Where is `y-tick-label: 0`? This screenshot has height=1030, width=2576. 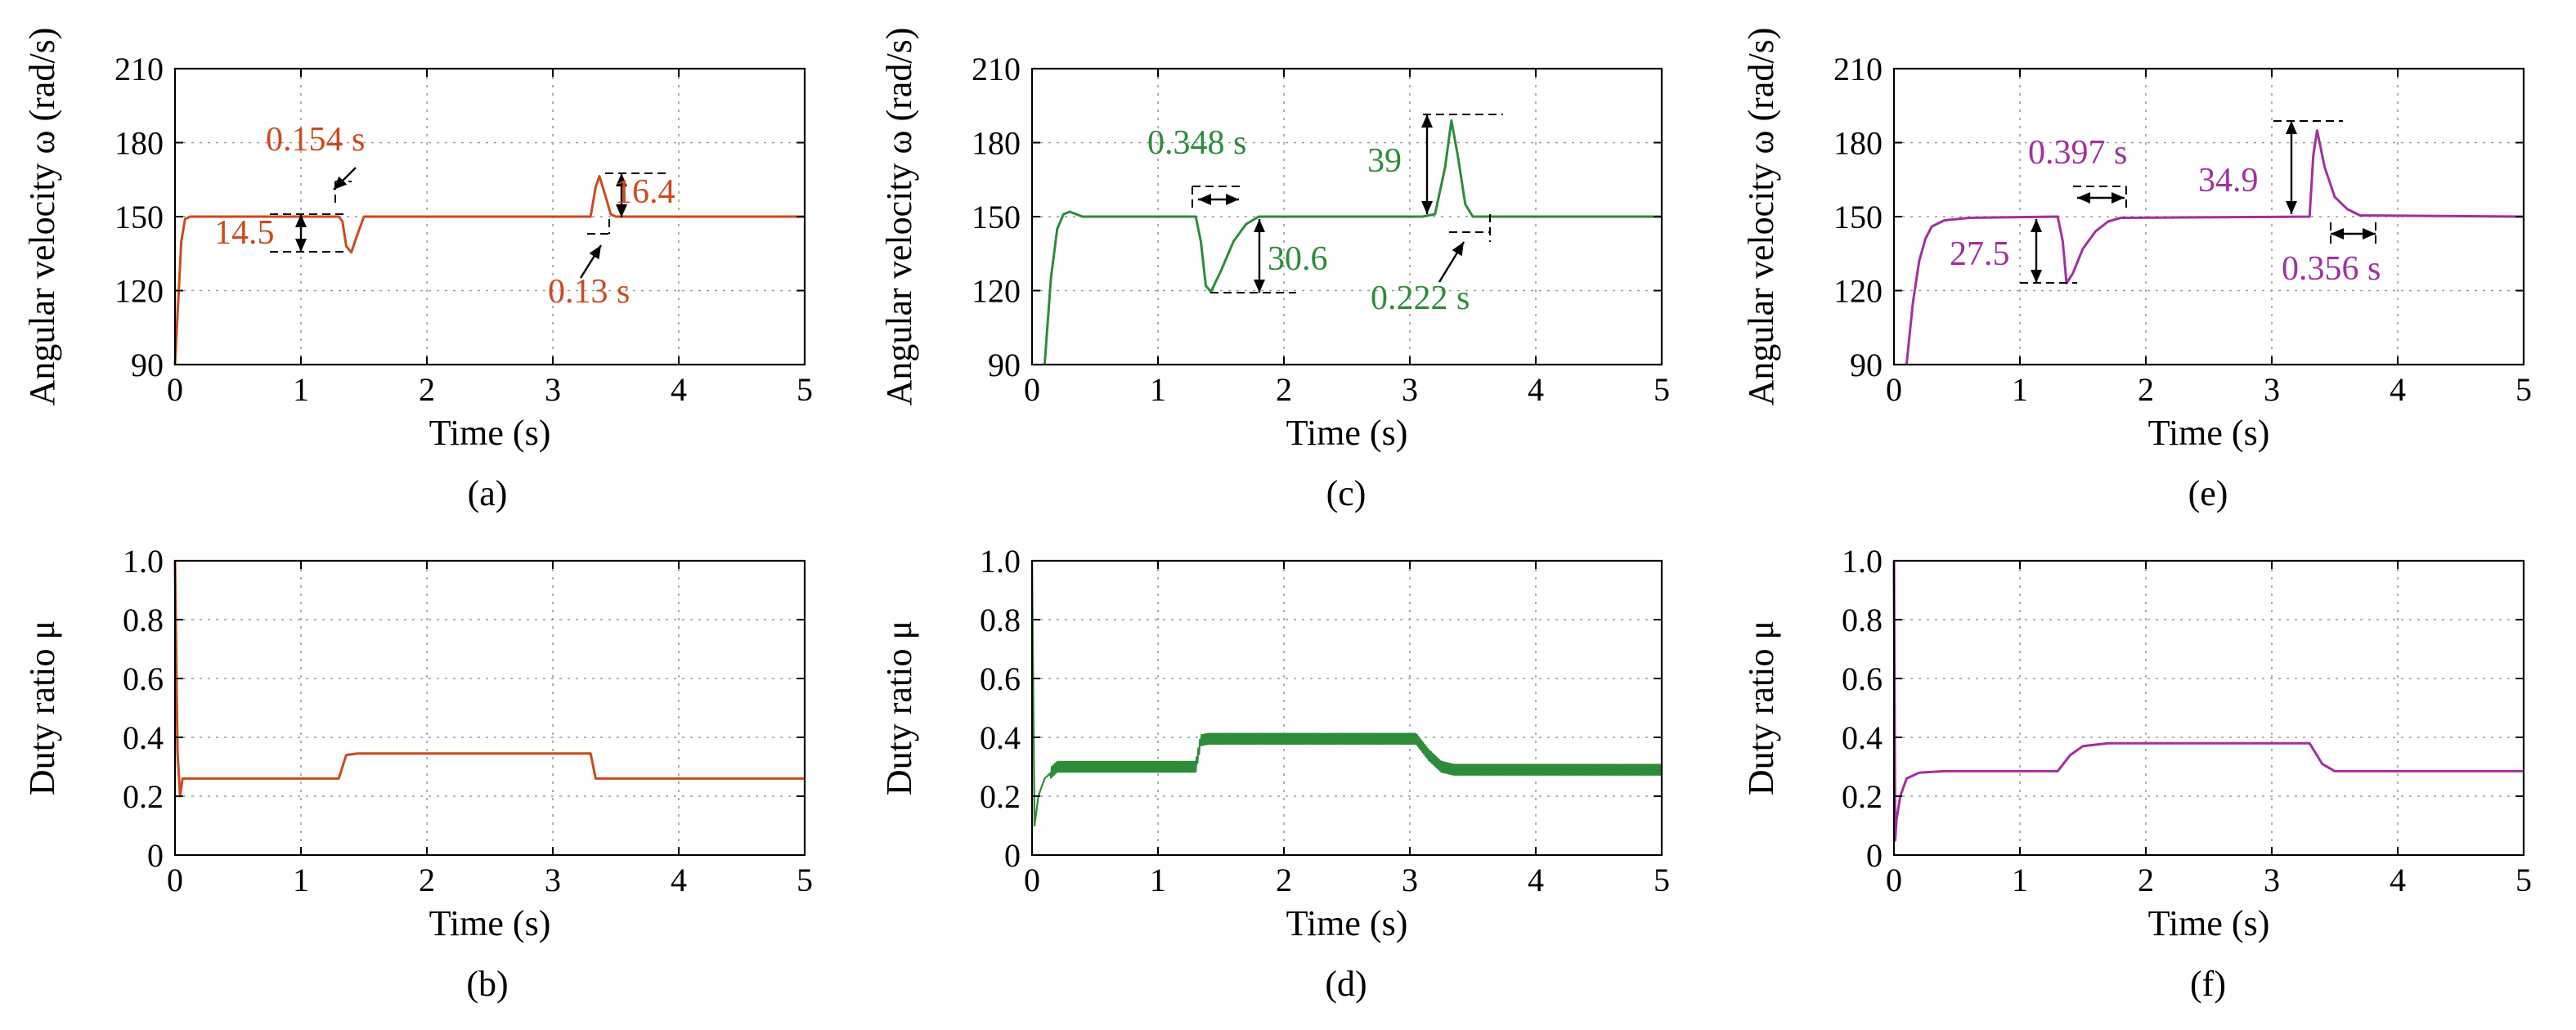 y-tick-label: 0 is located at coordinates (1874, 855).